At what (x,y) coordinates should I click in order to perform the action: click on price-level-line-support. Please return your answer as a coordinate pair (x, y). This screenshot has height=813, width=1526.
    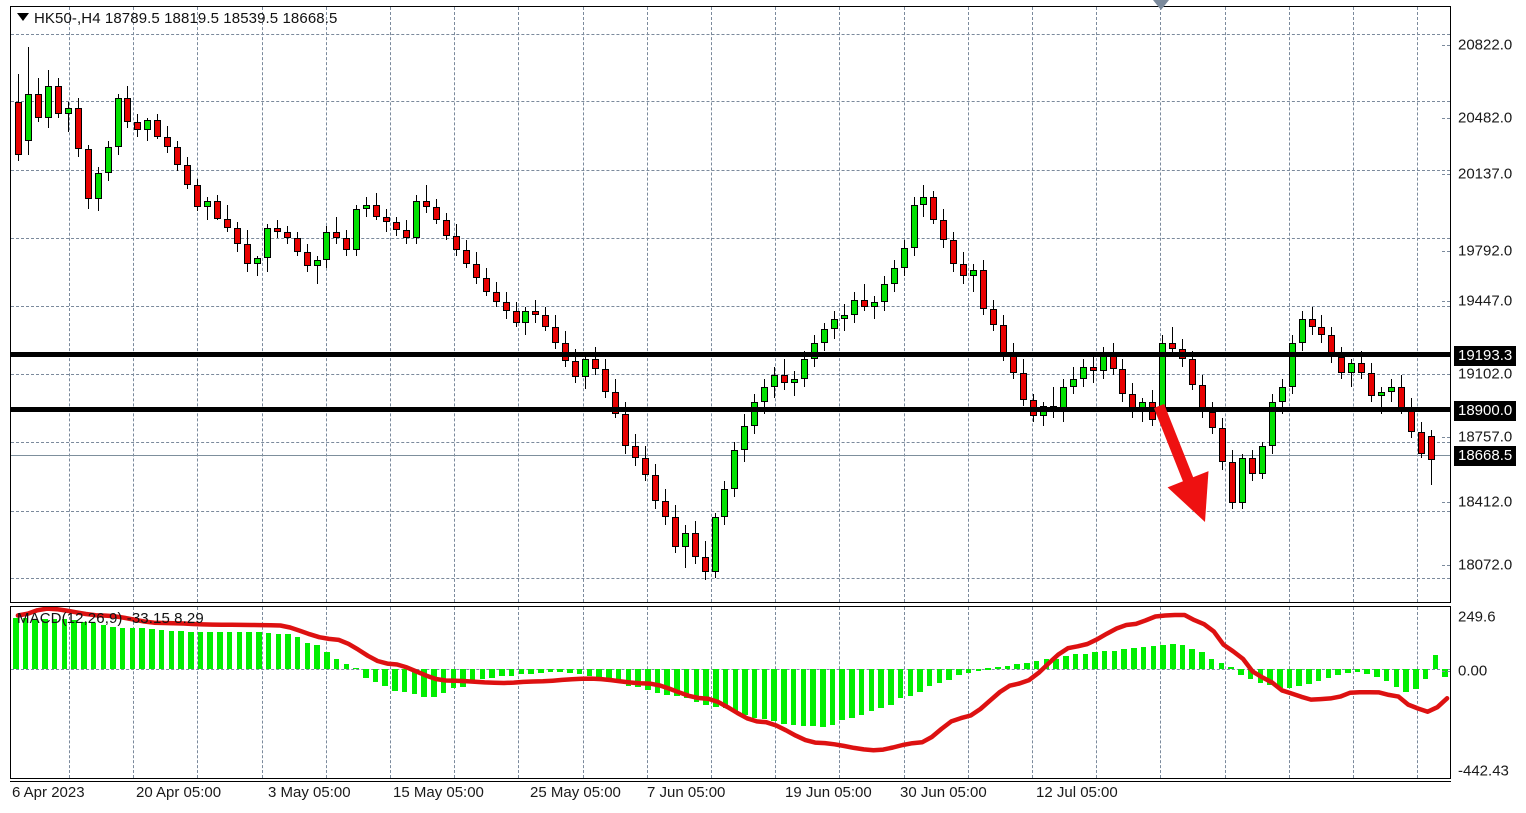
    Looking at the image, I should click on (730, 409).